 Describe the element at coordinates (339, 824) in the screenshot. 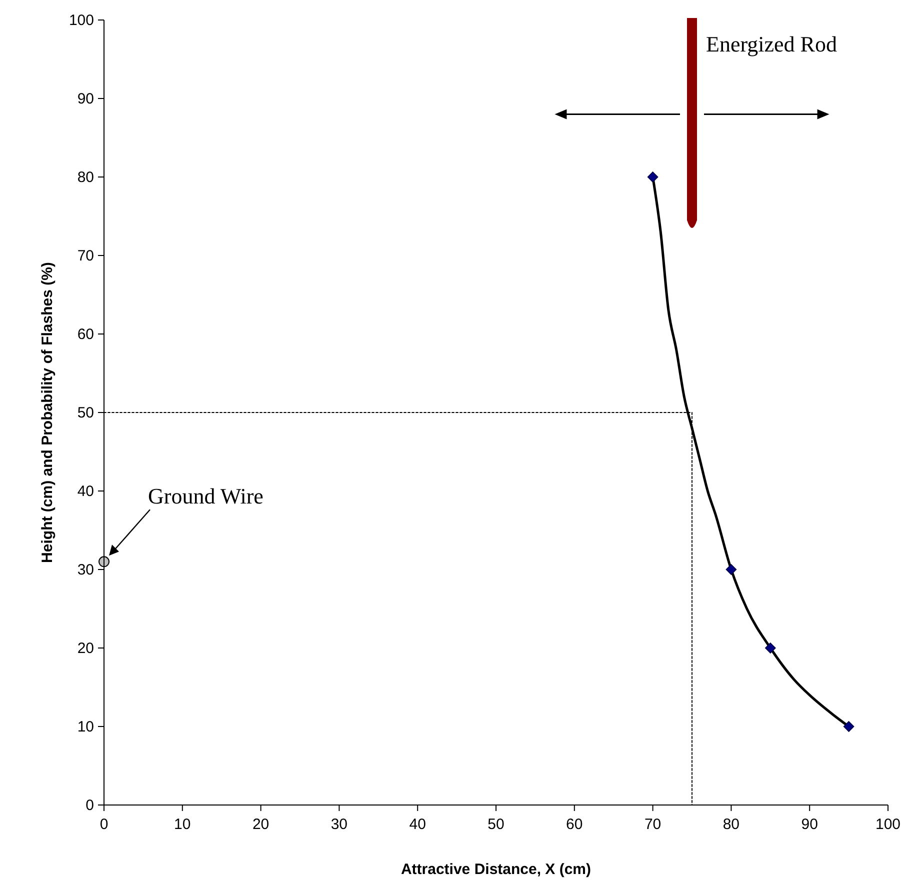

I see `x-tick-label: 30` at that location.